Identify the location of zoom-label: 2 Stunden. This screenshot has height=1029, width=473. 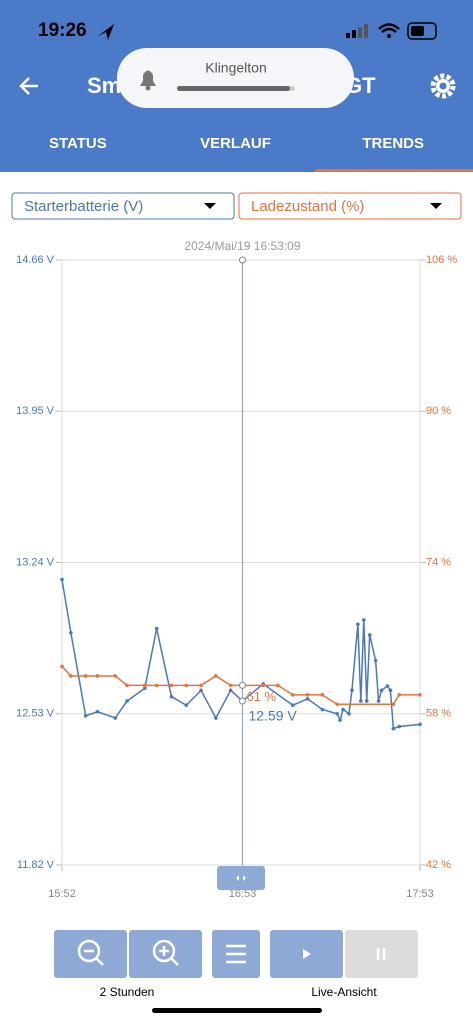
(127, 992).